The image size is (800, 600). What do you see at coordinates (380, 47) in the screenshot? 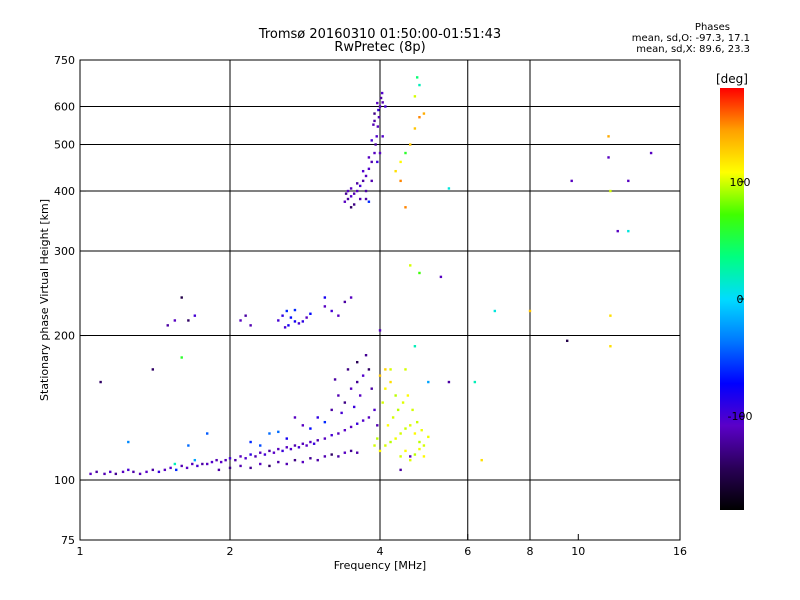
I see `chart-subtitle: RwPretec (8p)` at bounding box center [380, 47].